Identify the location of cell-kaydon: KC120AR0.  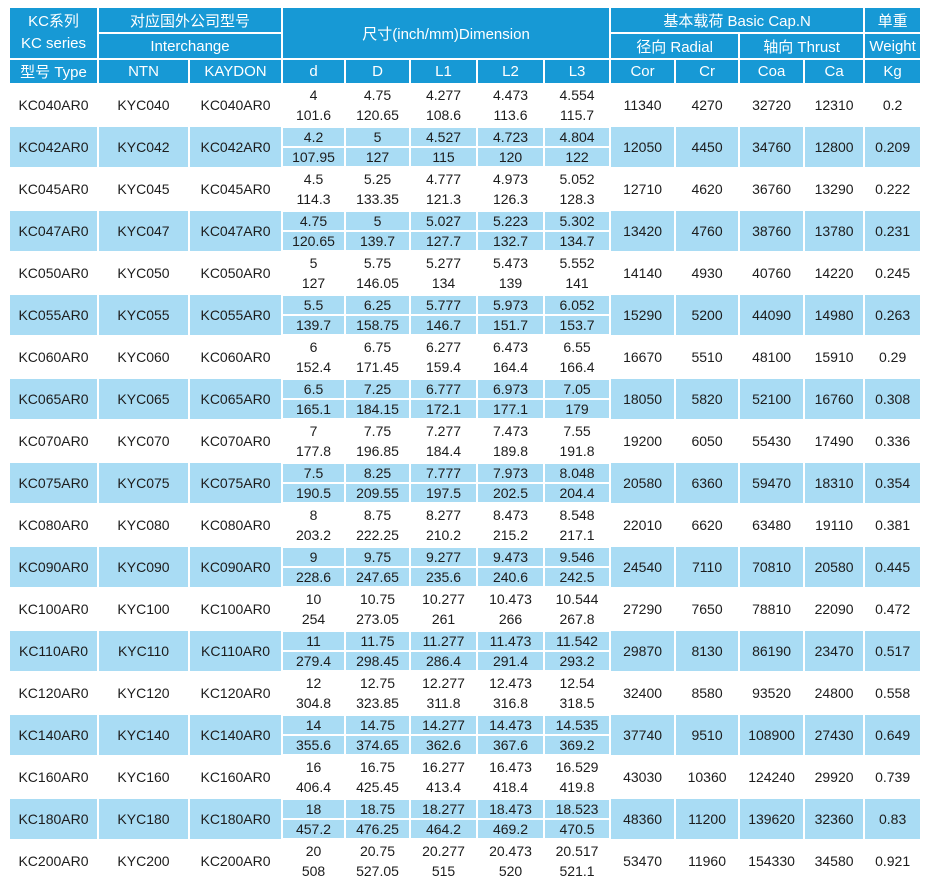
(236, 693).